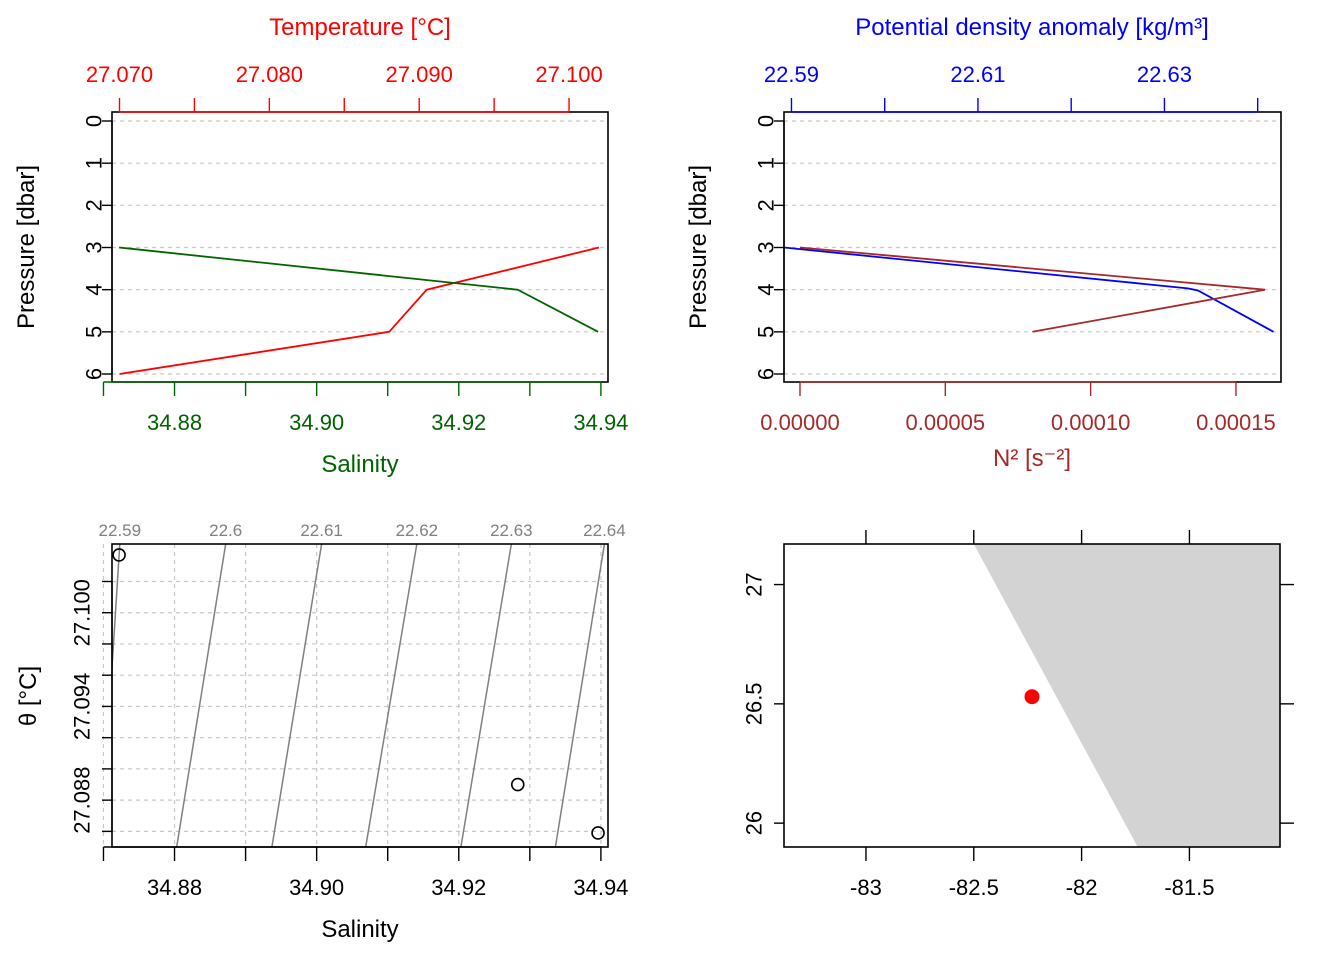  Describe the element at coordinates (1032, 458) in the screenshot. I see `n2-axis-label: N² [s⁻²]` at that location.